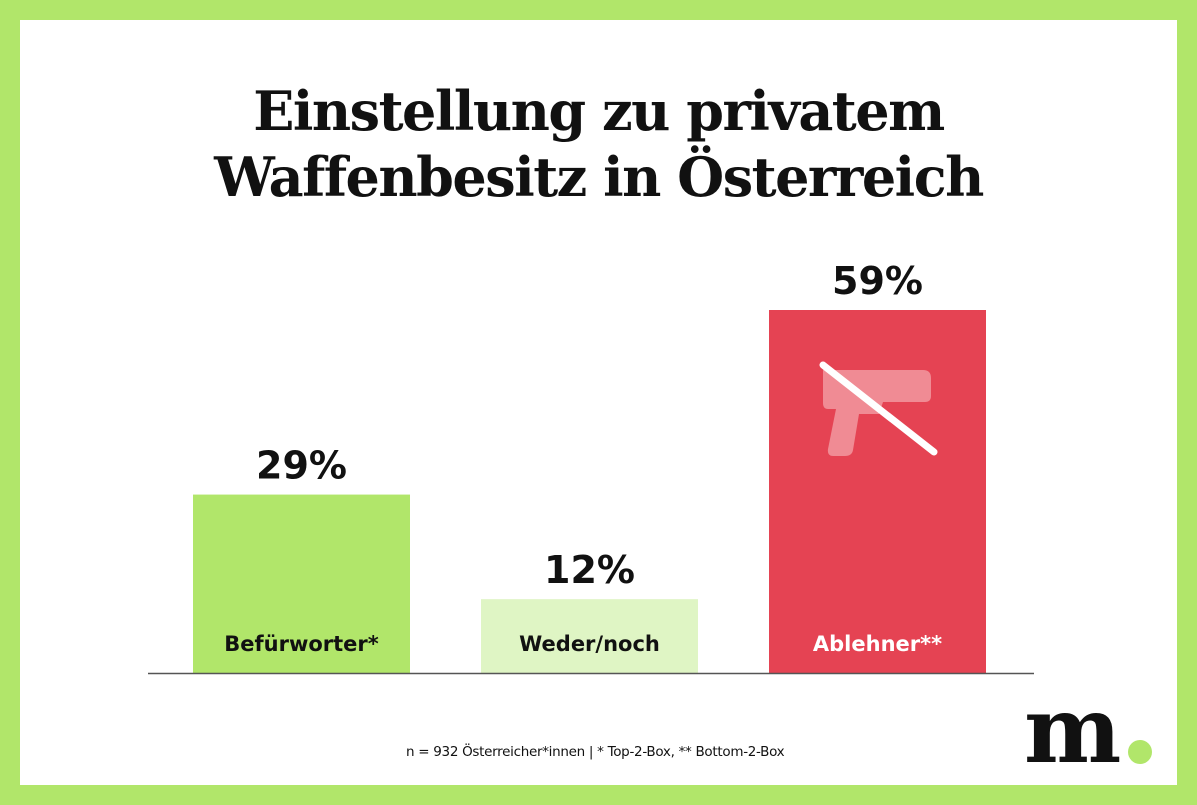 The width and height of the screenshot is (1197, 805). Describe the element at coordinates (1140, 752) in the screenshot. I see `logo-dot` at that location.